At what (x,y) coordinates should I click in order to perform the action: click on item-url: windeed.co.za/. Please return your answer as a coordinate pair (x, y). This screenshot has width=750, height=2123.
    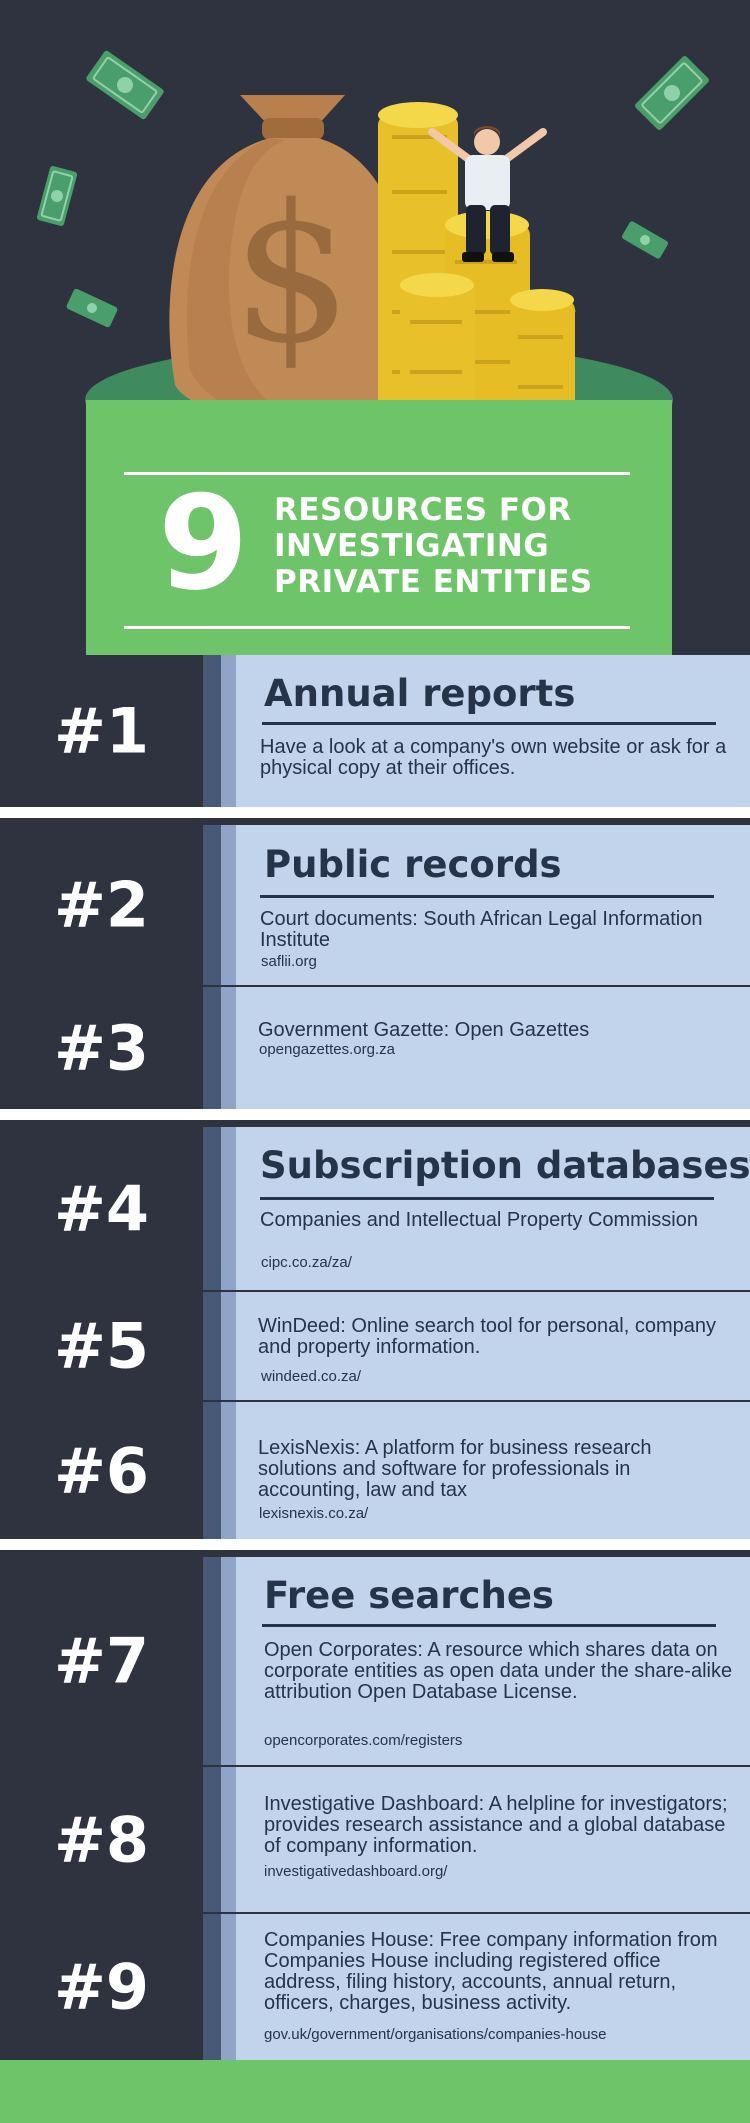
    Looking at the image, I should click on (311, 1376).